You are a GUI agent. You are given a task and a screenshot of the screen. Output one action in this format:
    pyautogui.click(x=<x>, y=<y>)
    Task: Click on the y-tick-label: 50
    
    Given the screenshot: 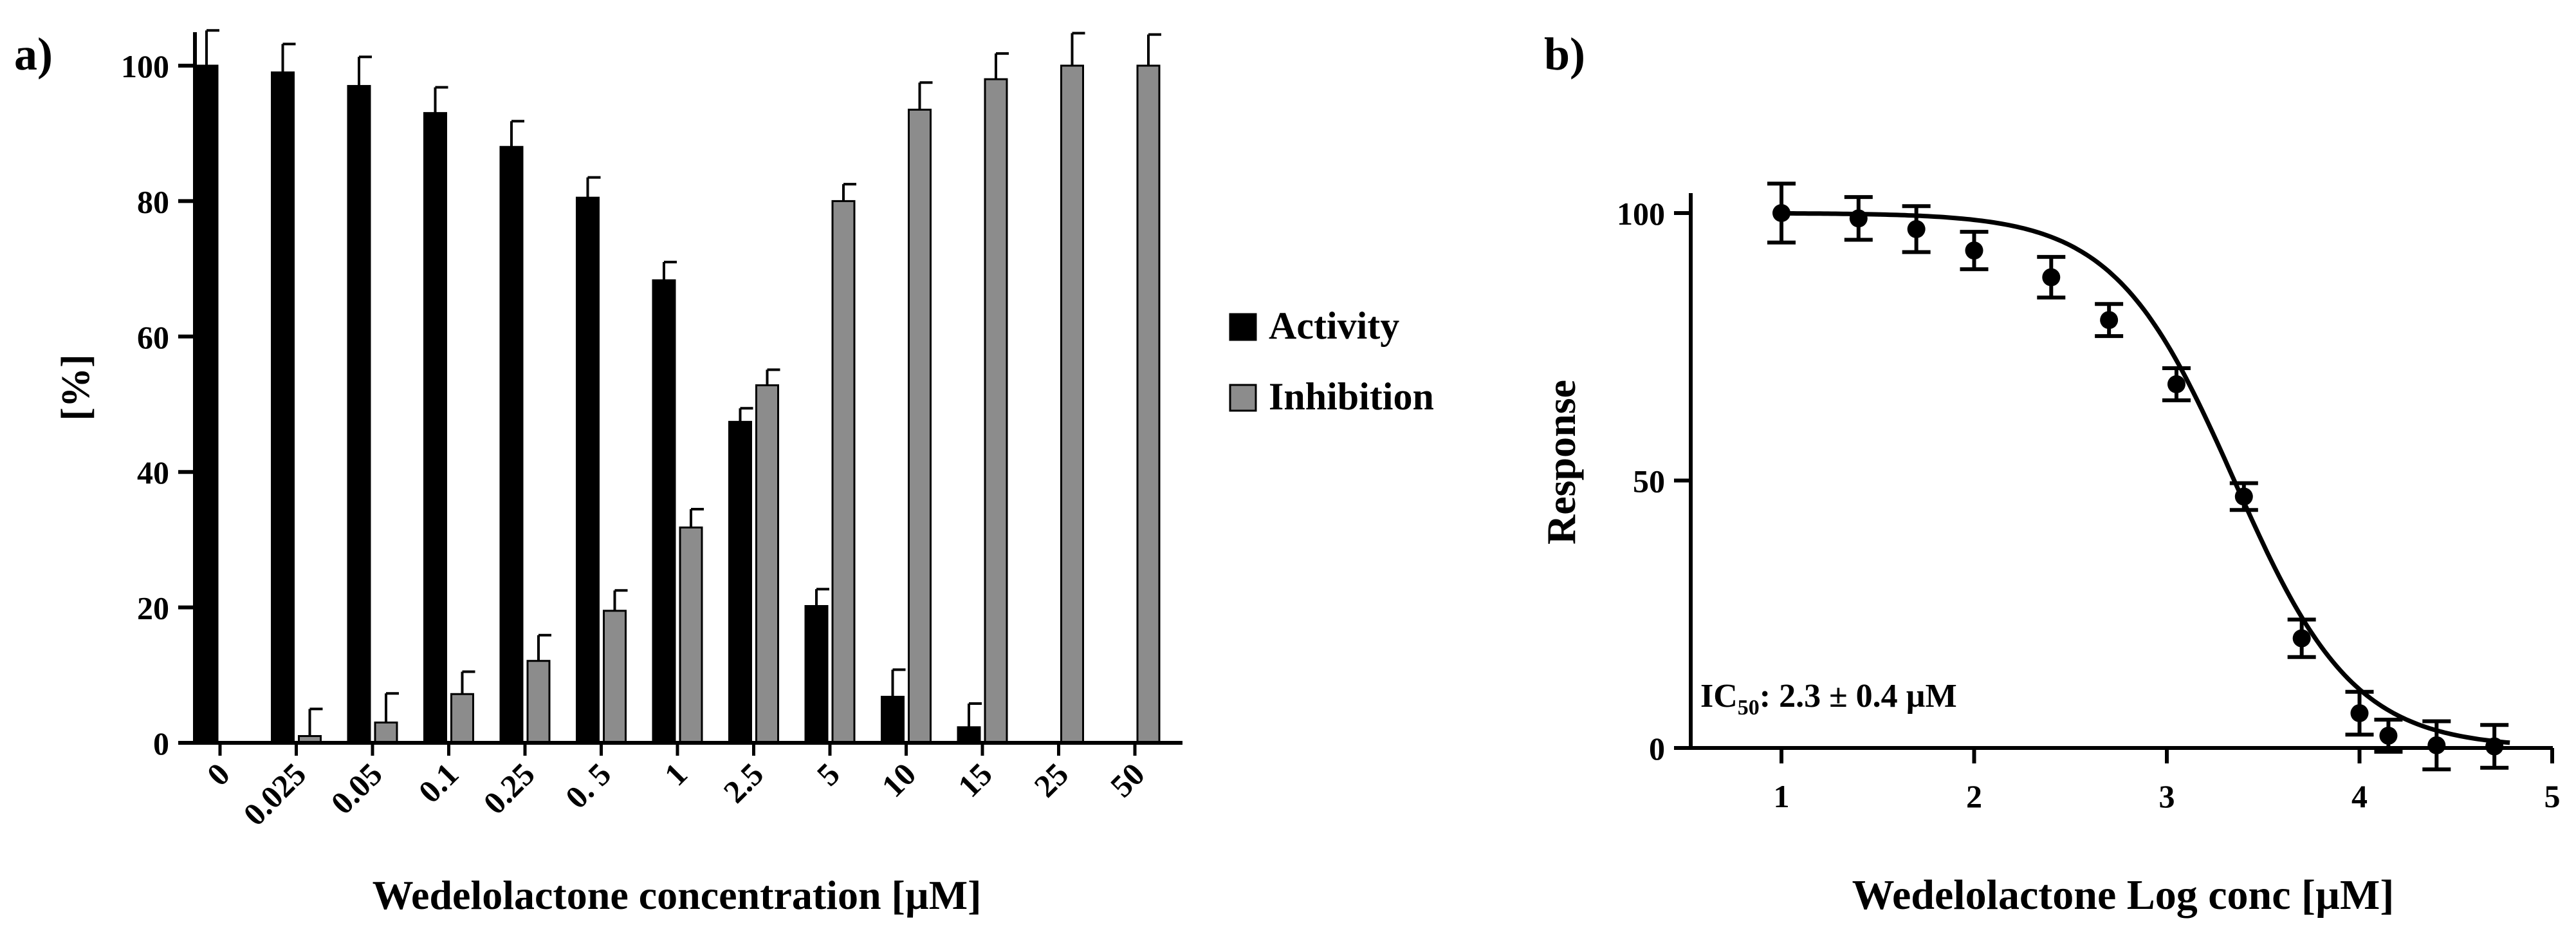 What is the action you would take?
    pyautogui.click(x=1649, y=481)
    